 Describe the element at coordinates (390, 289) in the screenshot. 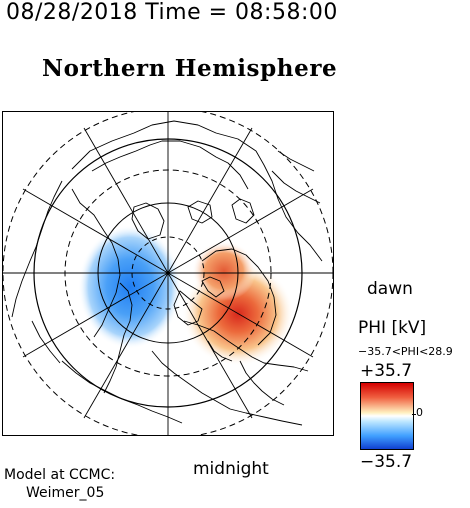

I see `dawn-label: dawn` at that location.